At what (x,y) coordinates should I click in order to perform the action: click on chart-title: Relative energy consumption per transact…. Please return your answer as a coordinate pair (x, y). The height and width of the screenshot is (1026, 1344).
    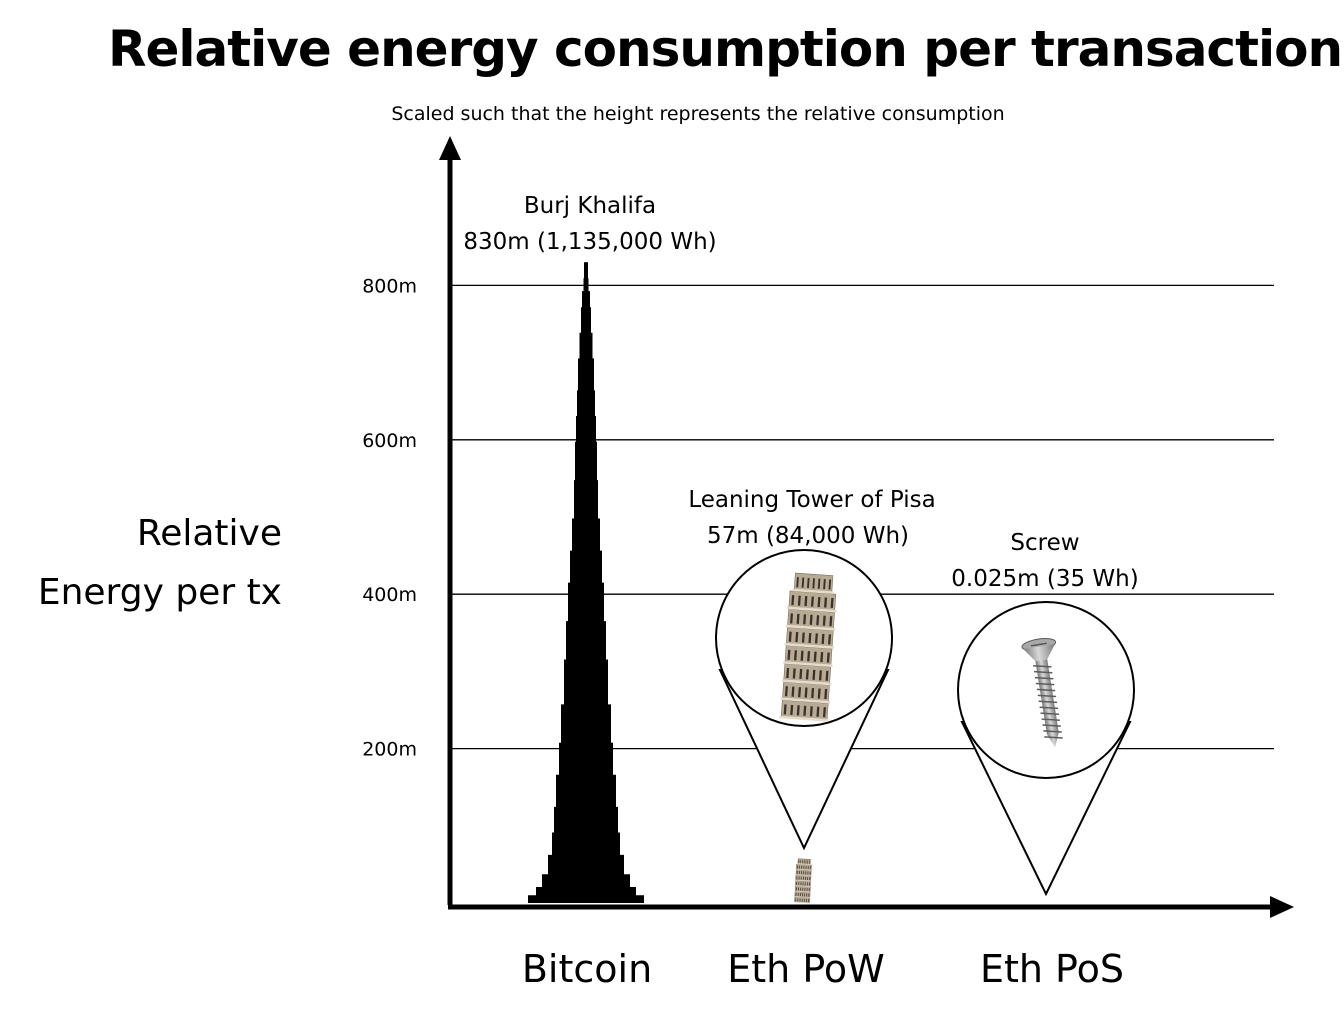
    Looking at the image, I should click on (725, 49).